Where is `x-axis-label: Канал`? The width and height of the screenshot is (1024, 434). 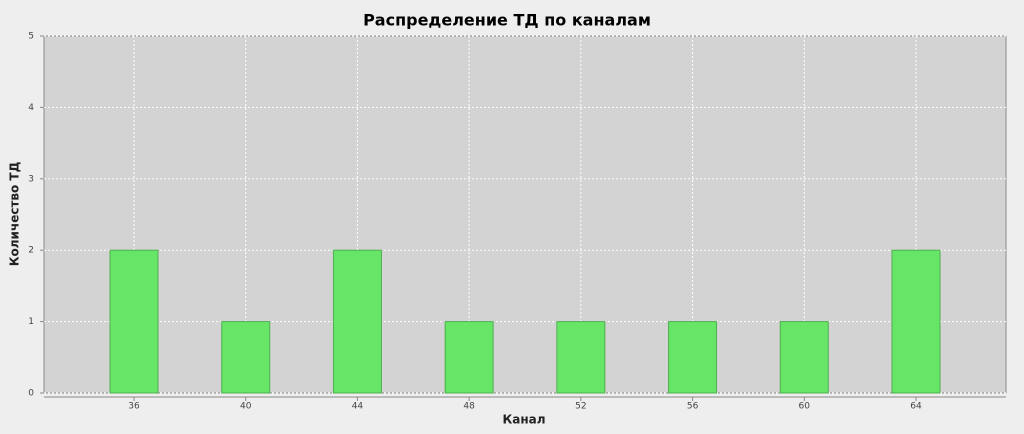
x-axis-label: Канал is located at coordinates (523, 420).